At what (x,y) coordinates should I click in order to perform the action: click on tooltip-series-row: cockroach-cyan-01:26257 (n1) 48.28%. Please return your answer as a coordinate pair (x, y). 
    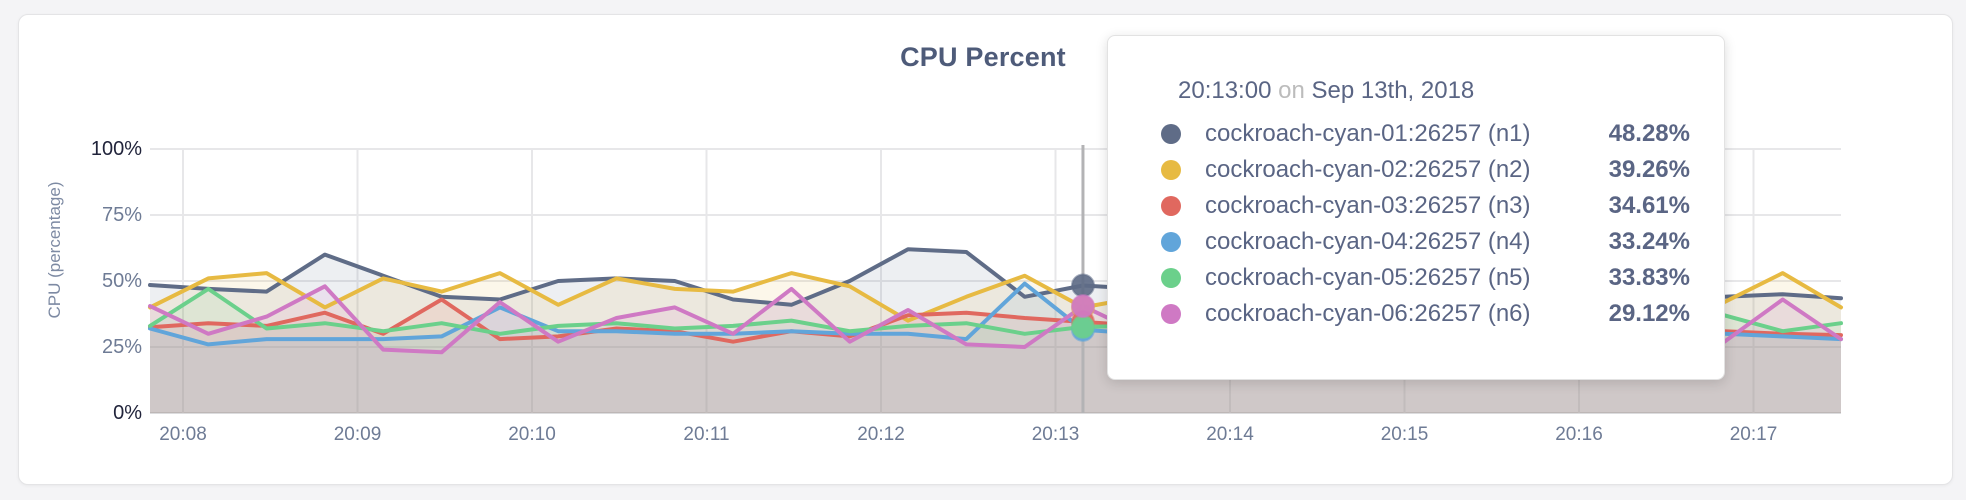
    Looking at the image, I should click on (1425, 134).